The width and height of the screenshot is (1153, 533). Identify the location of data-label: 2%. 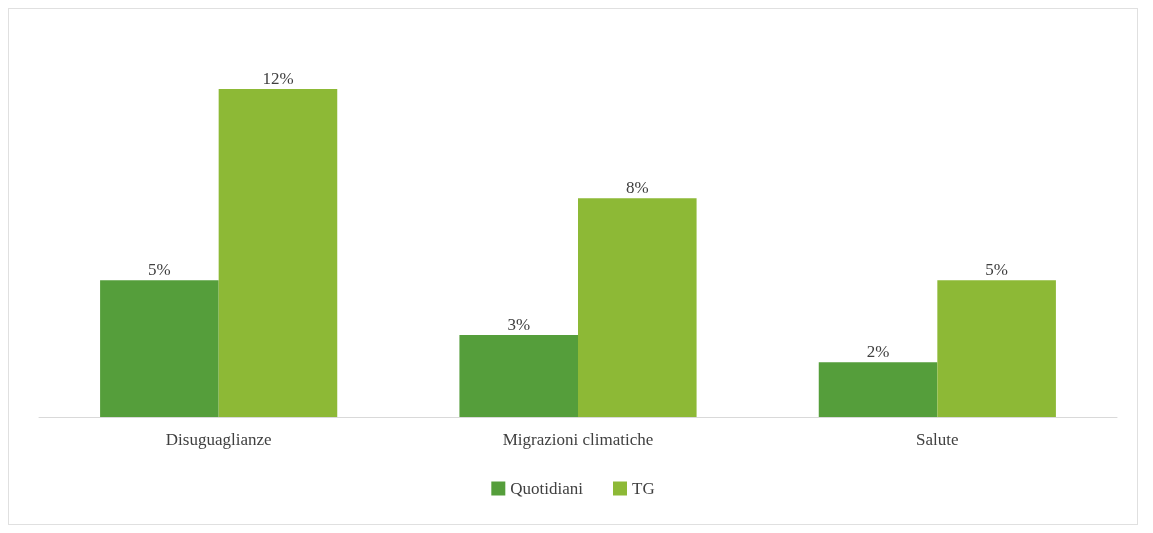
(878, 352).